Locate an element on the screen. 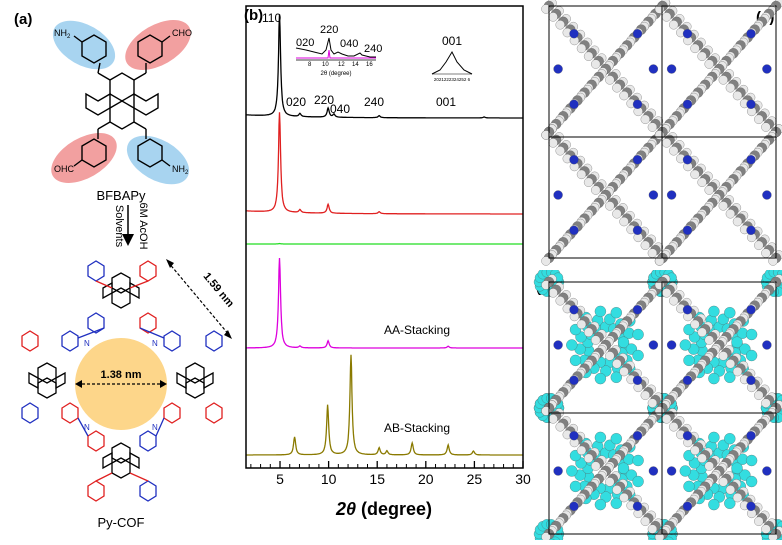 The image size is (782, 545). svg-text: 040 is located at coordinates (349, 44).